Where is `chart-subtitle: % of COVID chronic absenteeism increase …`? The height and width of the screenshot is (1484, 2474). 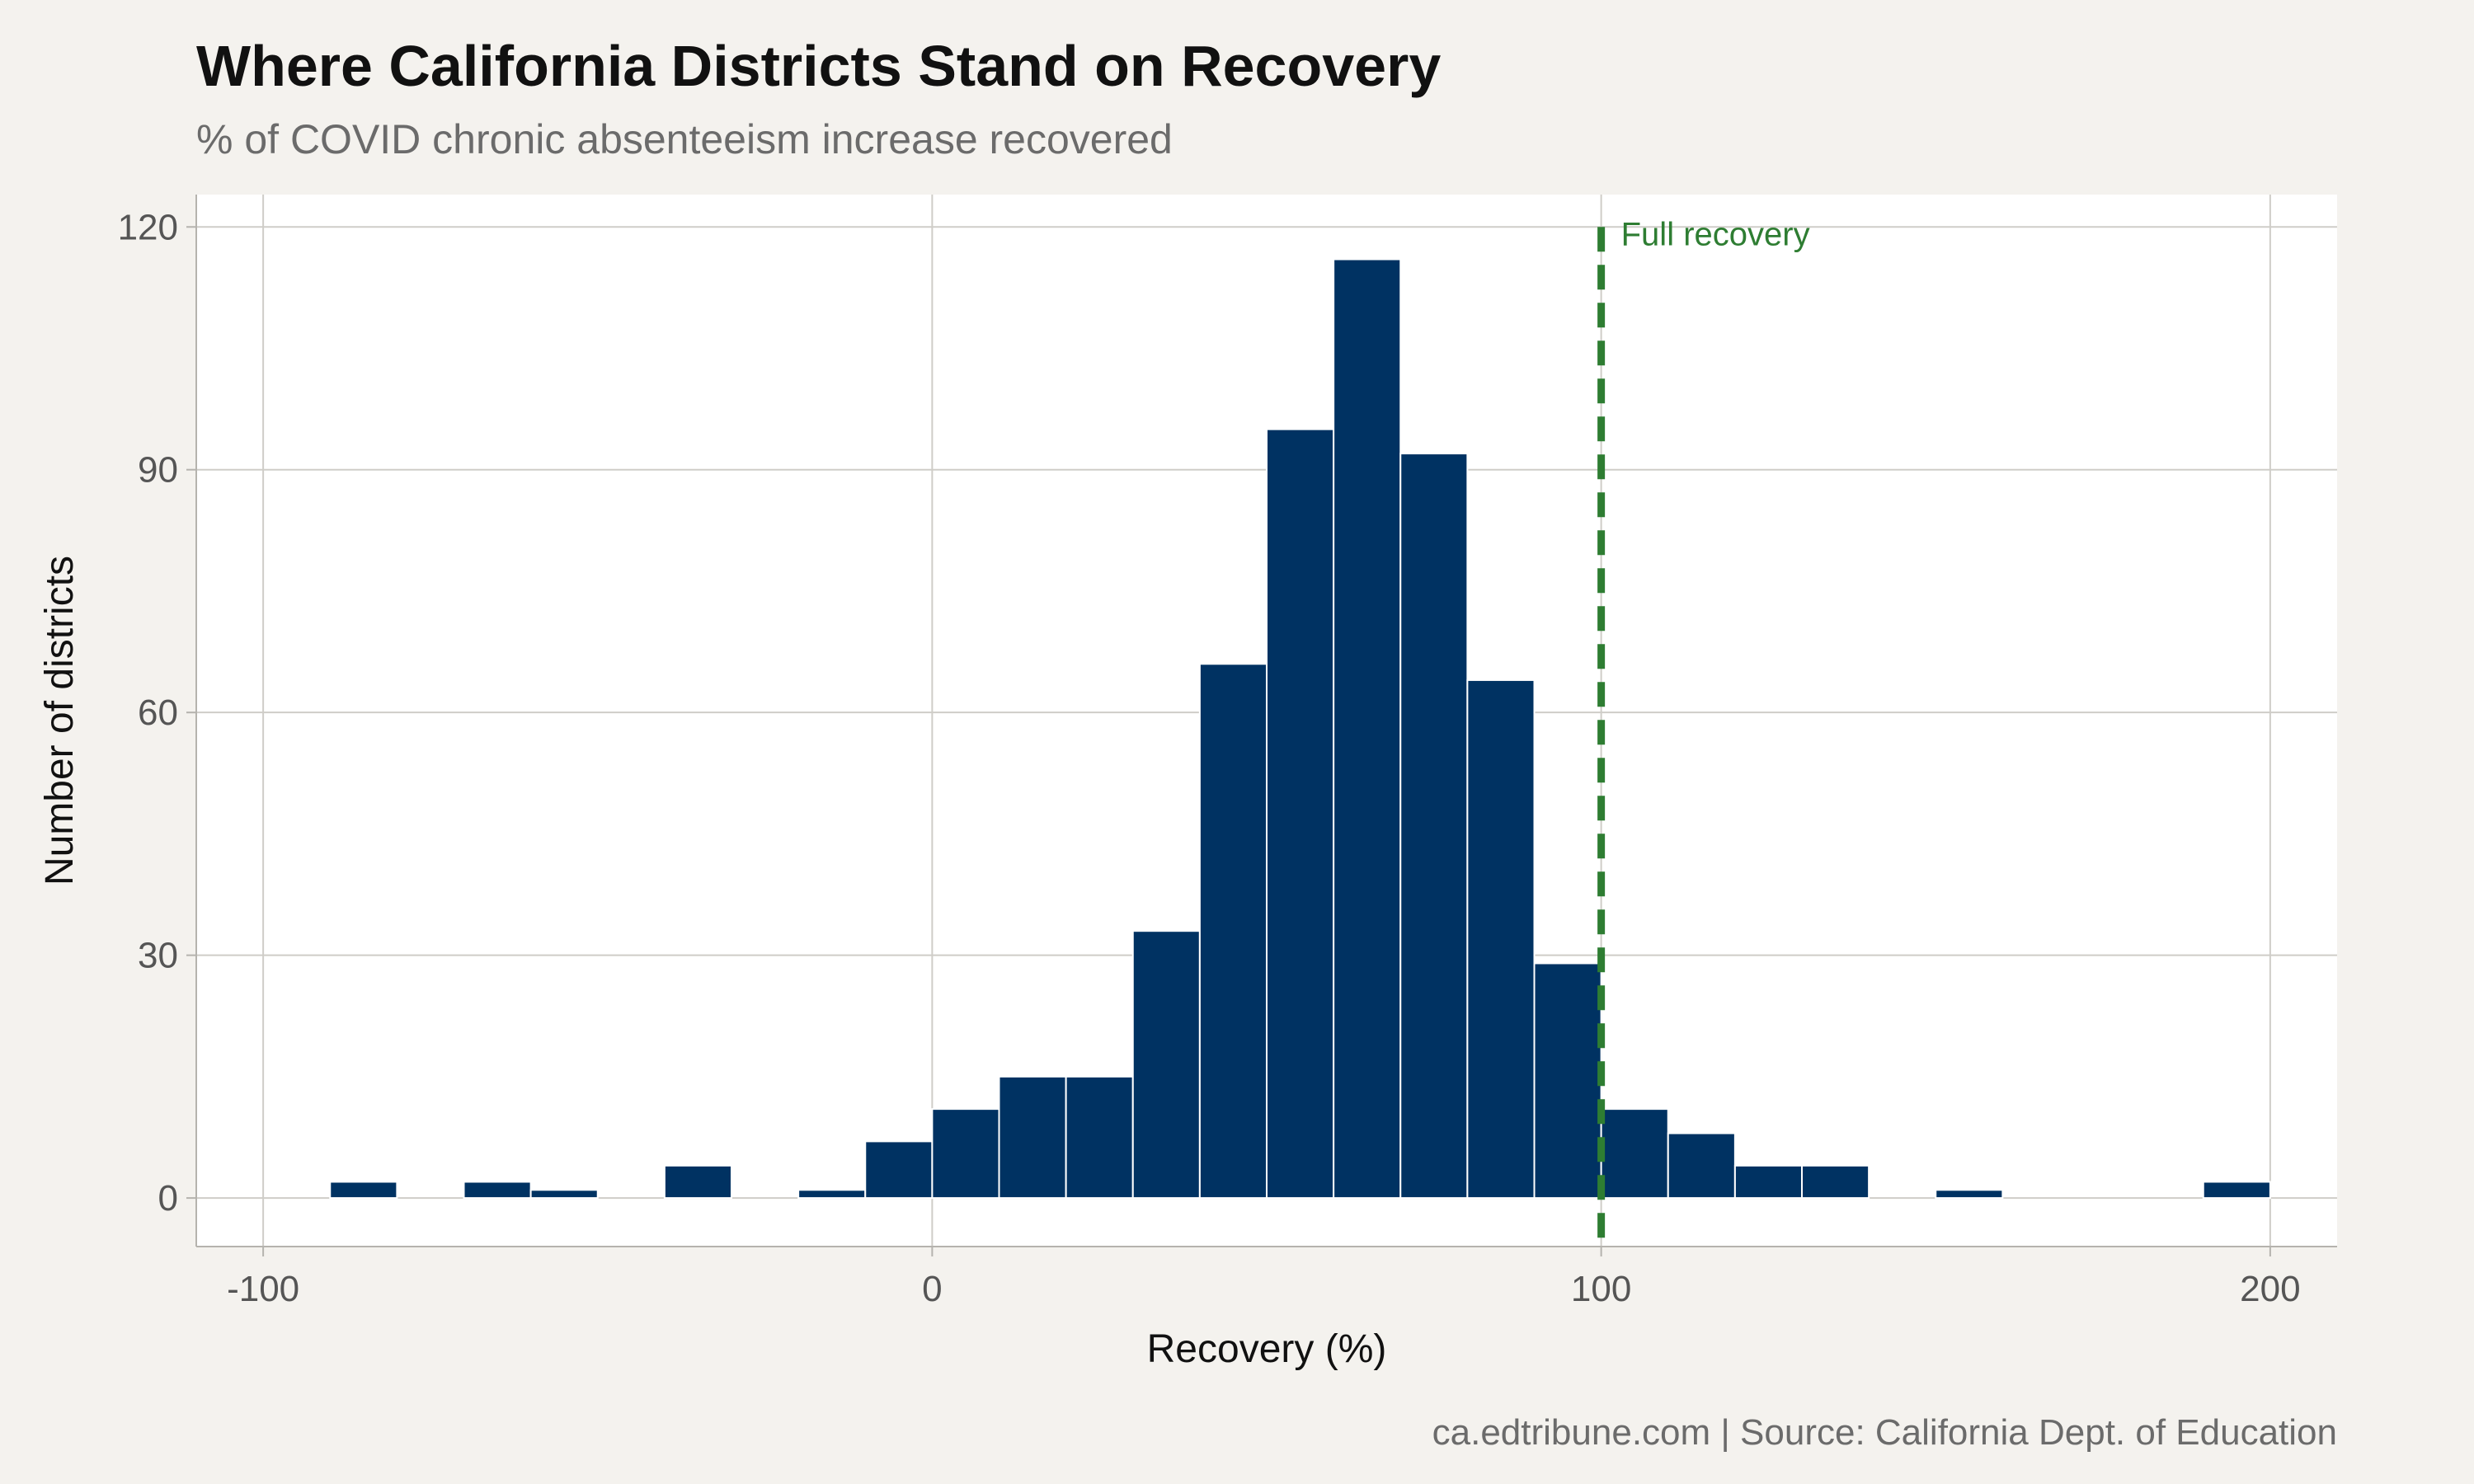
chart-subtitle: % of COVID chronic absenteeism increase … is located at coordinates (684, 139).